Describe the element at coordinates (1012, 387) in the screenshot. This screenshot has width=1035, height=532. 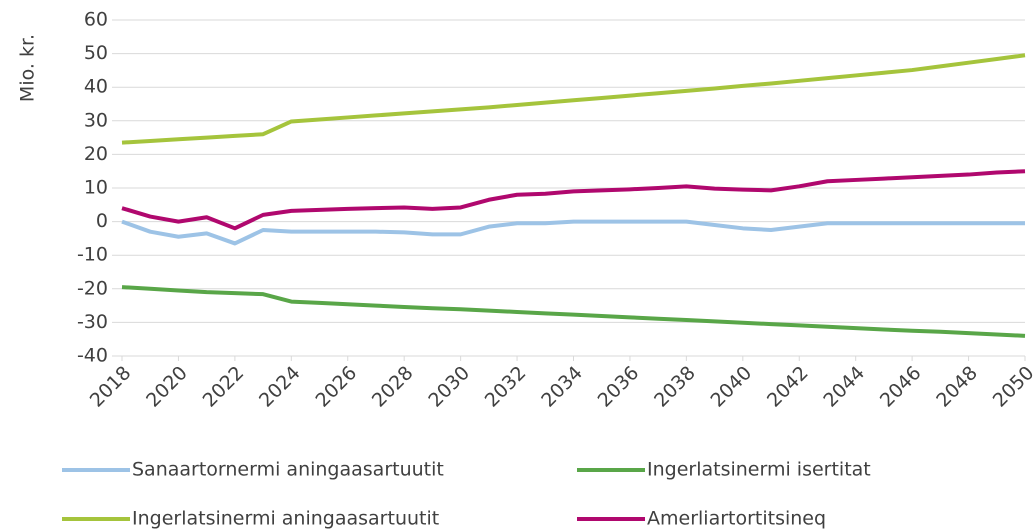
I see `x-tick-label: 2050` at that location.